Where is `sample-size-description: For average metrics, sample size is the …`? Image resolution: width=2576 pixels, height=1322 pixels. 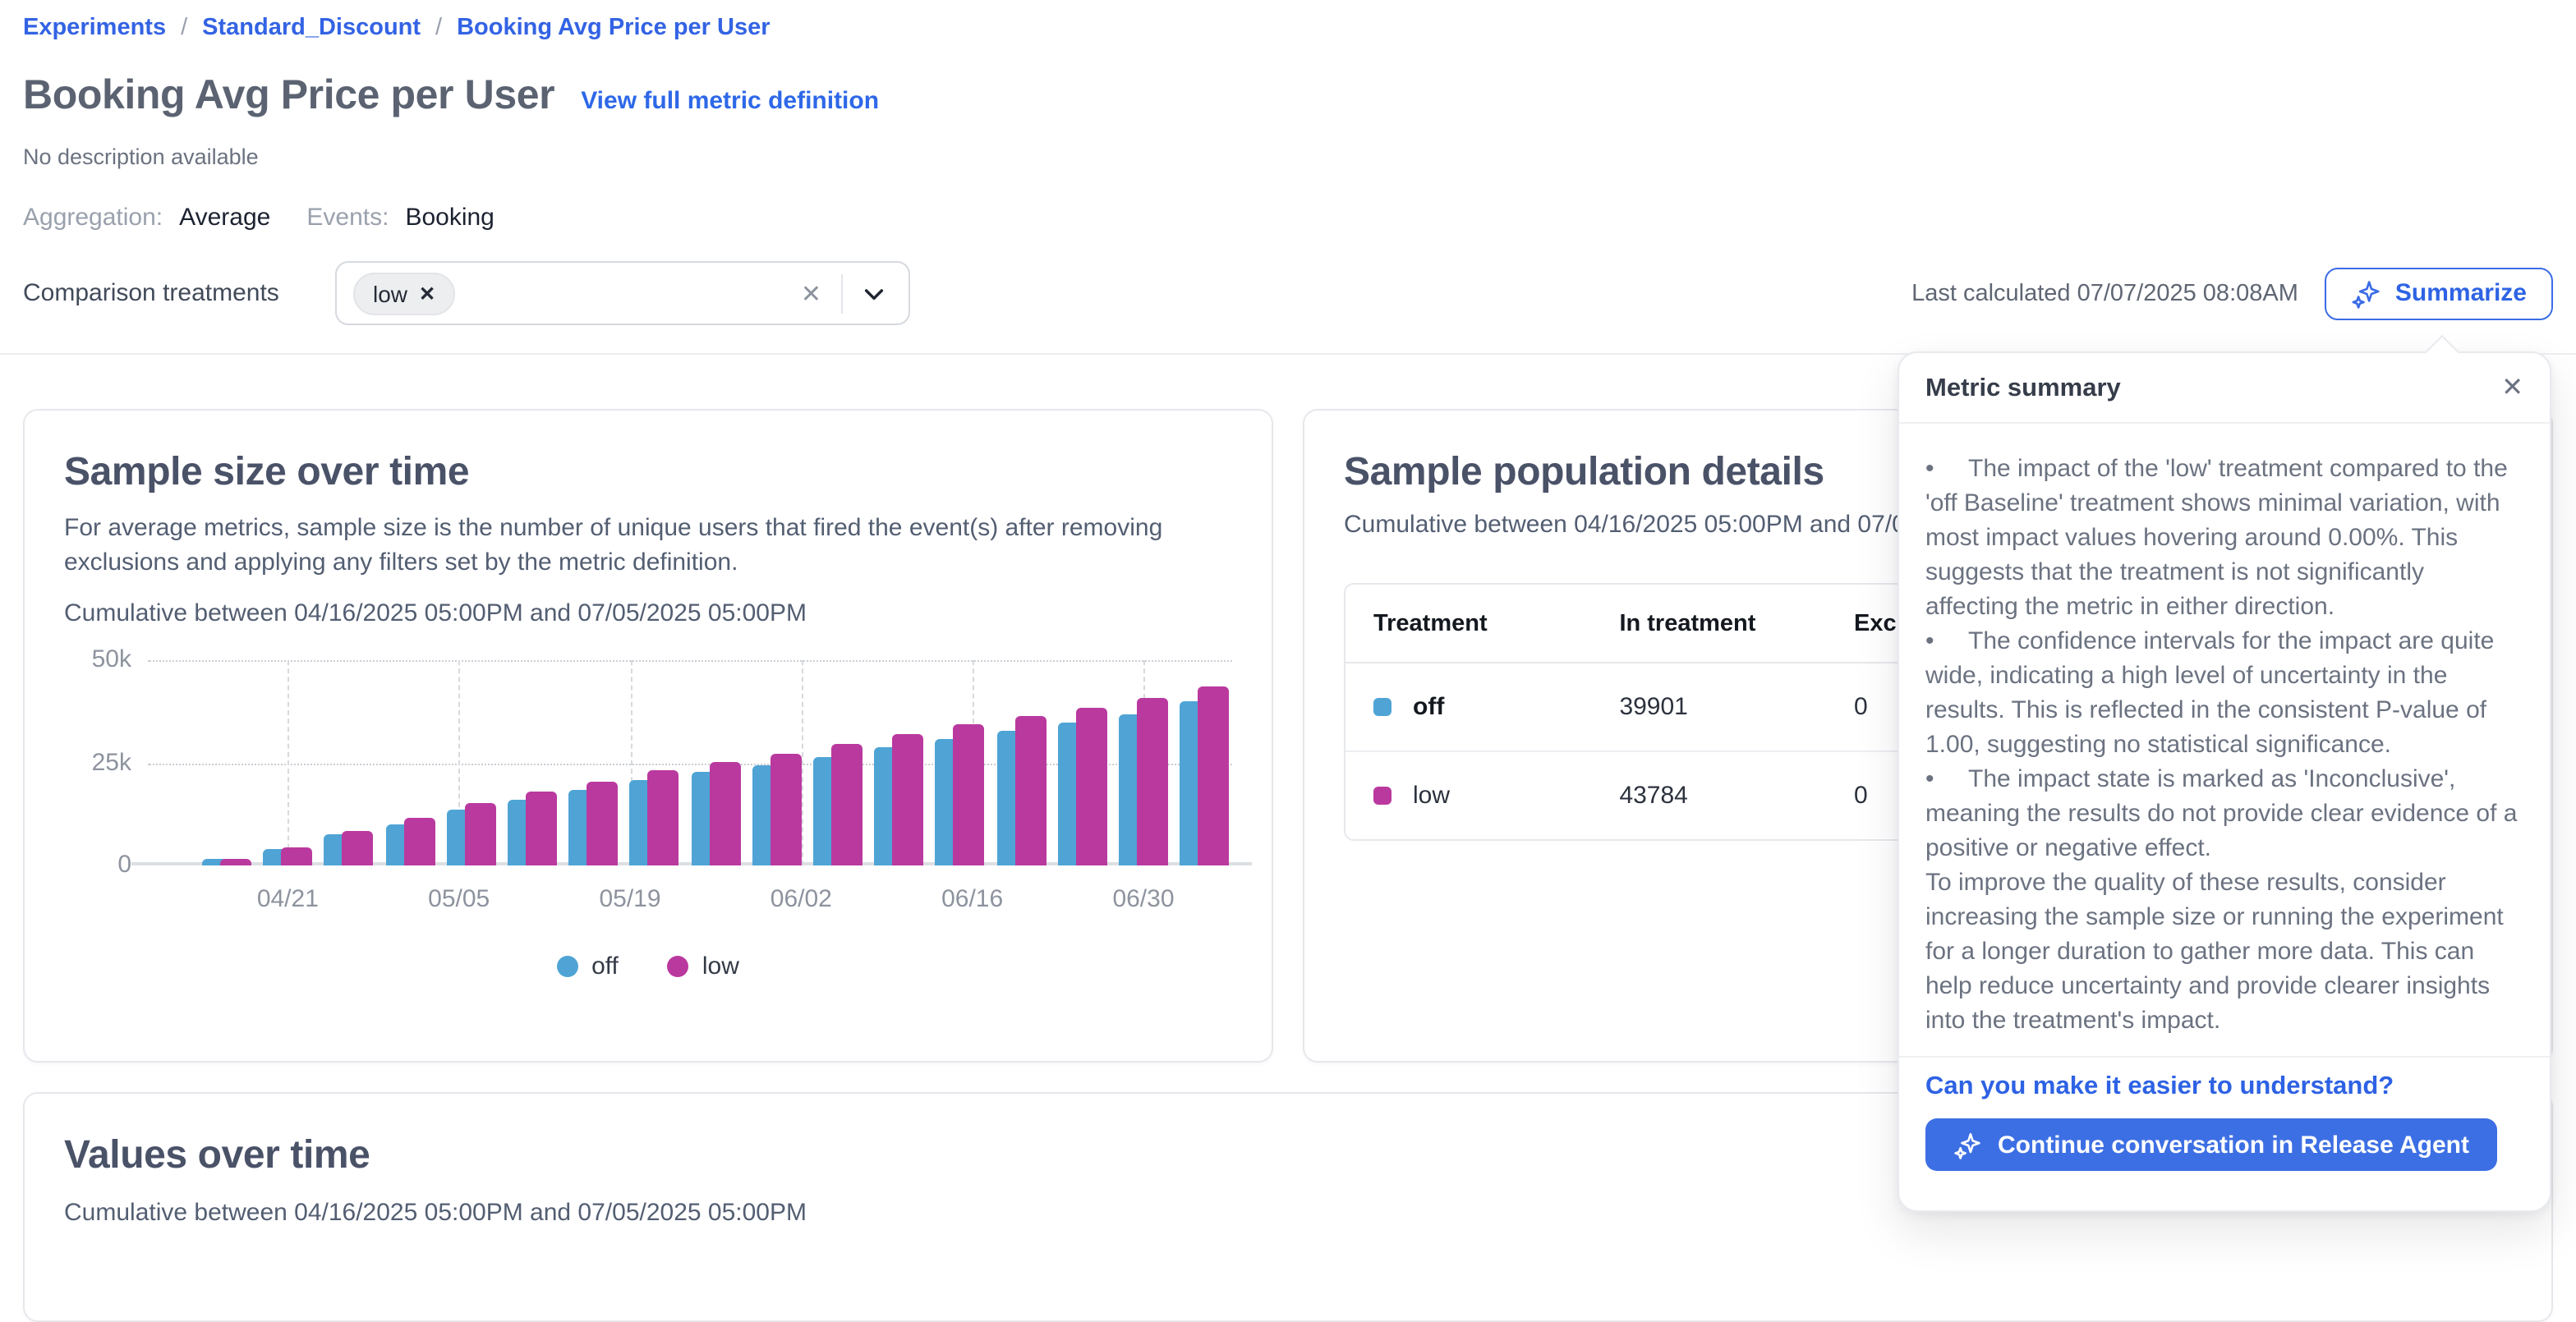
sample-size-description: For average metrics, sample size is the … is located at coordinates (613, 545).